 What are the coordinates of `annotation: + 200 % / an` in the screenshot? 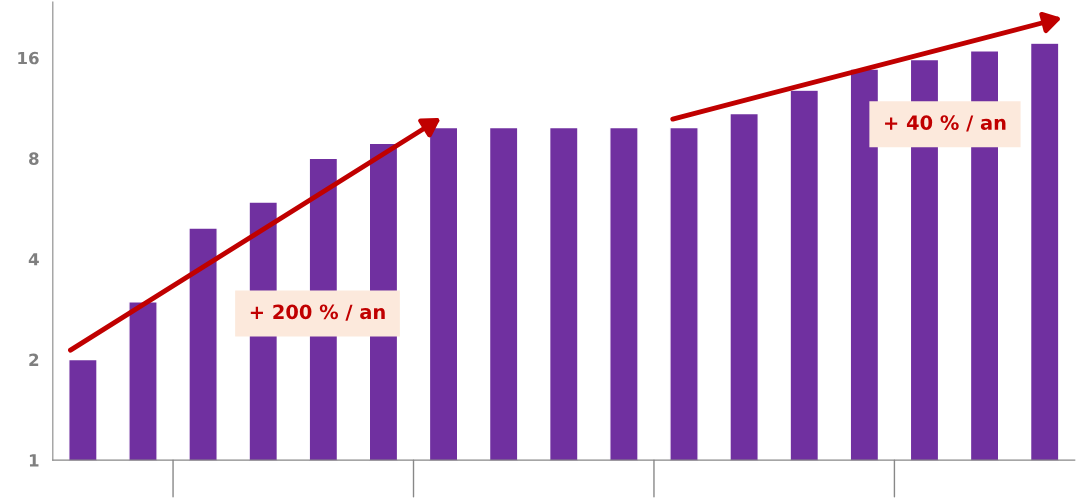 It's located at (317, 312).